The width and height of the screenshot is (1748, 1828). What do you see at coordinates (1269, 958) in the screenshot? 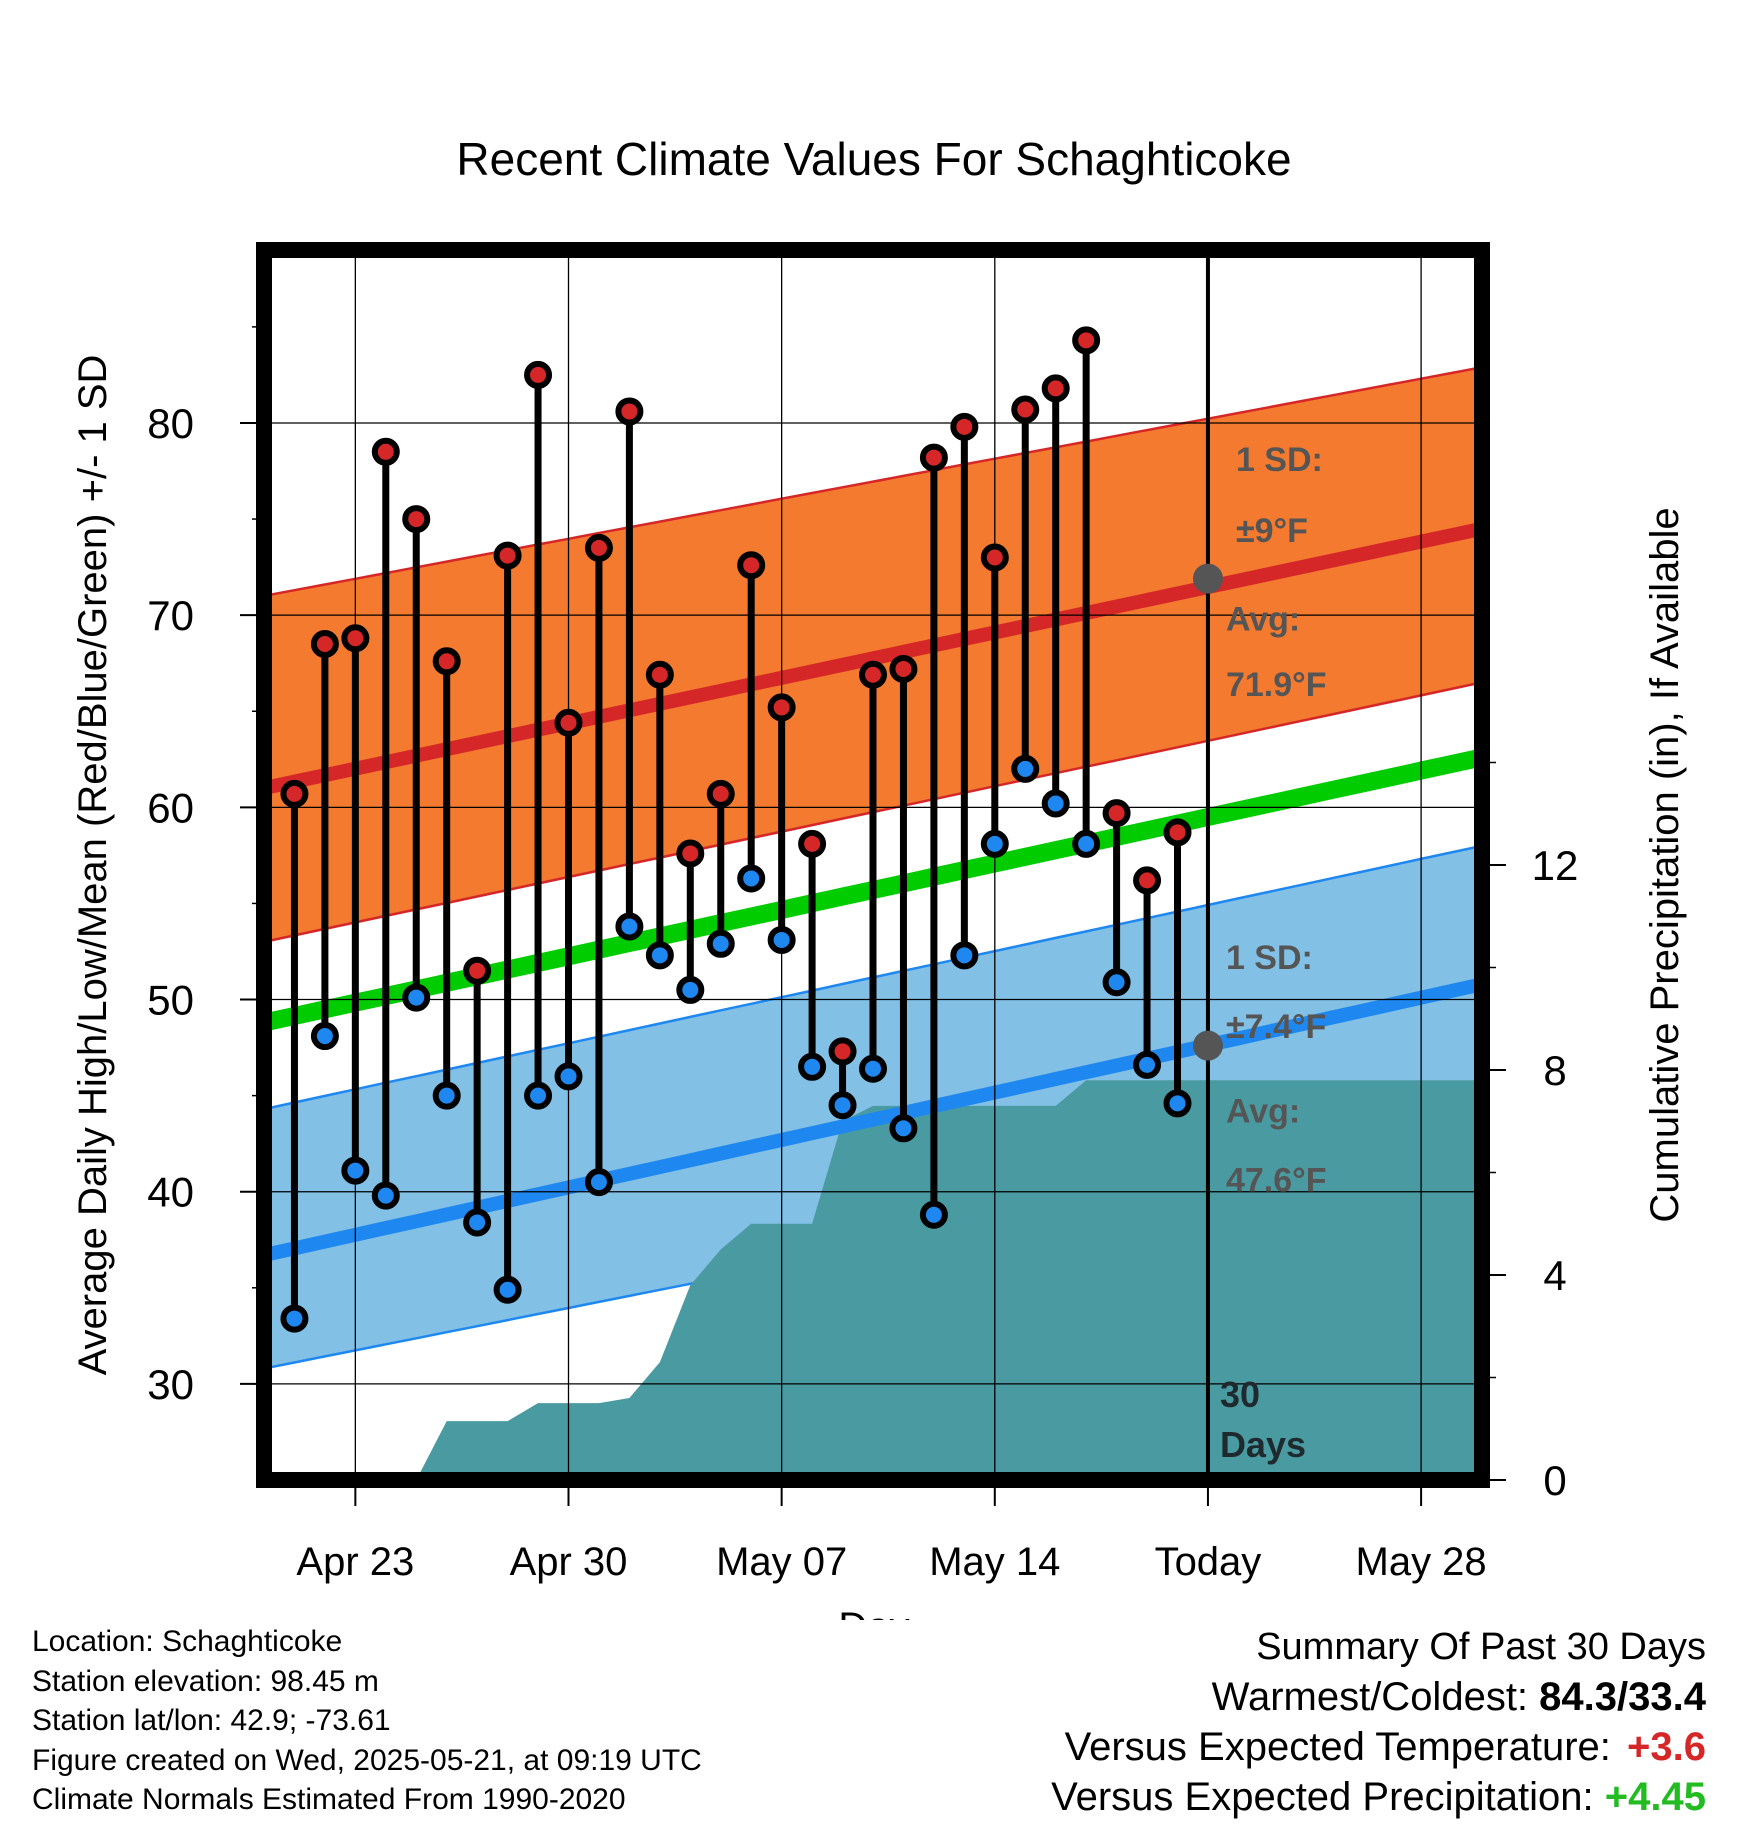
I see `low-sd-label: 1 SD:` at bounding box center [1269, 958].